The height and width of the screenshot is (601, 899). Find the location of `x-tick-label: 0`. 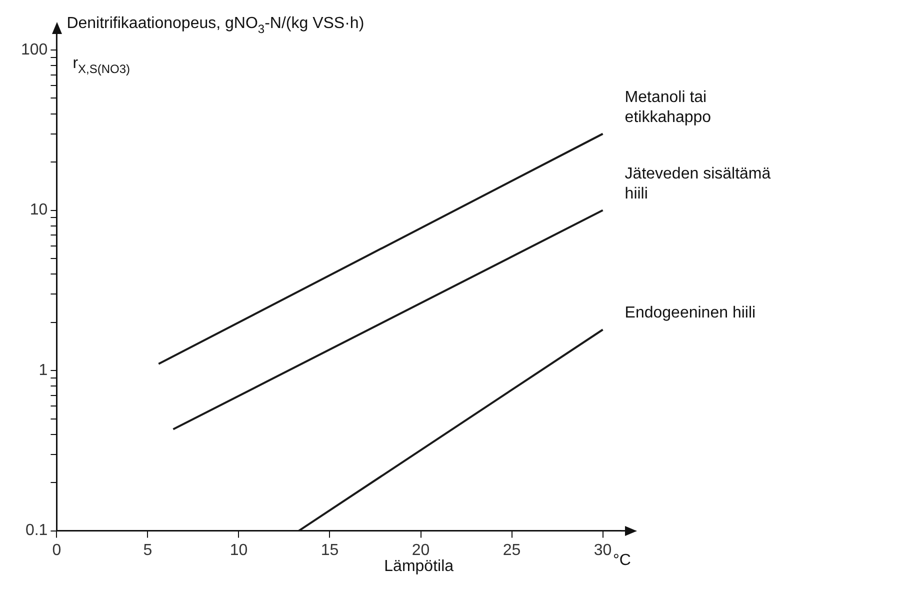

x-tick-label: 0 is located at coordinates (57, 550).